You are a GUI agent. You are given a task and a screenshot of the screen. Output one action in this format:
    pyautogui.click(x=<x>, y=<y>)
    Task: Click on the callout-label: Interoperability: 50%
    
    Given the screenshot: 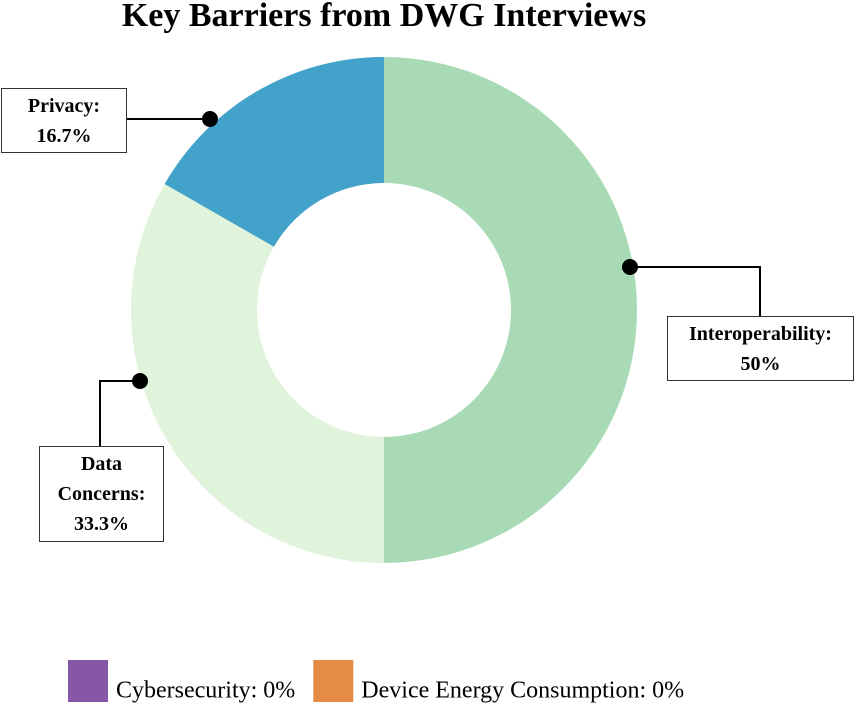 What is the action you would take?
    pyautogui.click(x=760, y=348)
    